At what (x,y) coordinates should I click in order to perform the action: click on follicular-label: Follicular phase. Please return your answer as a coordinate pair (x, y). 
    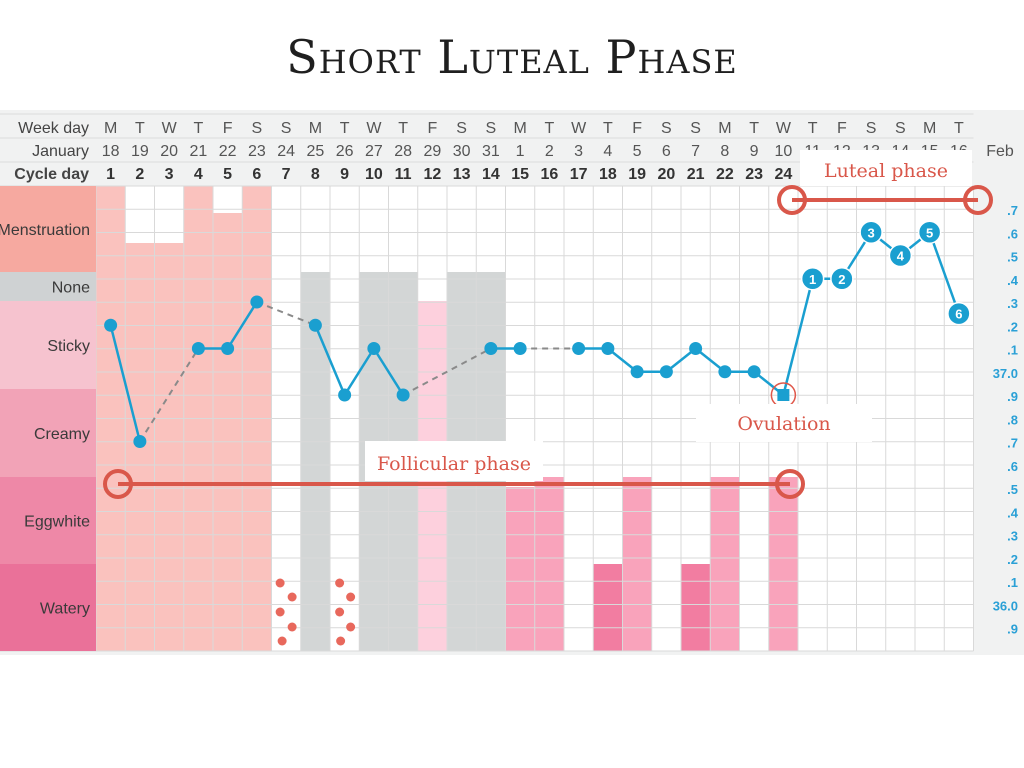
    Looking at the image, I should click on (454, 464).